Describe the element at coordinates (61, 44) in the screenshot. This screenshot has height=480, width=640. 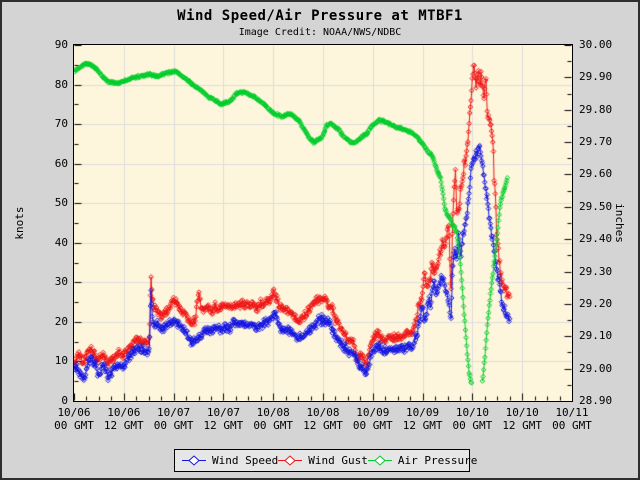
I see `y-axis-left-tick-label: 90` at that location.